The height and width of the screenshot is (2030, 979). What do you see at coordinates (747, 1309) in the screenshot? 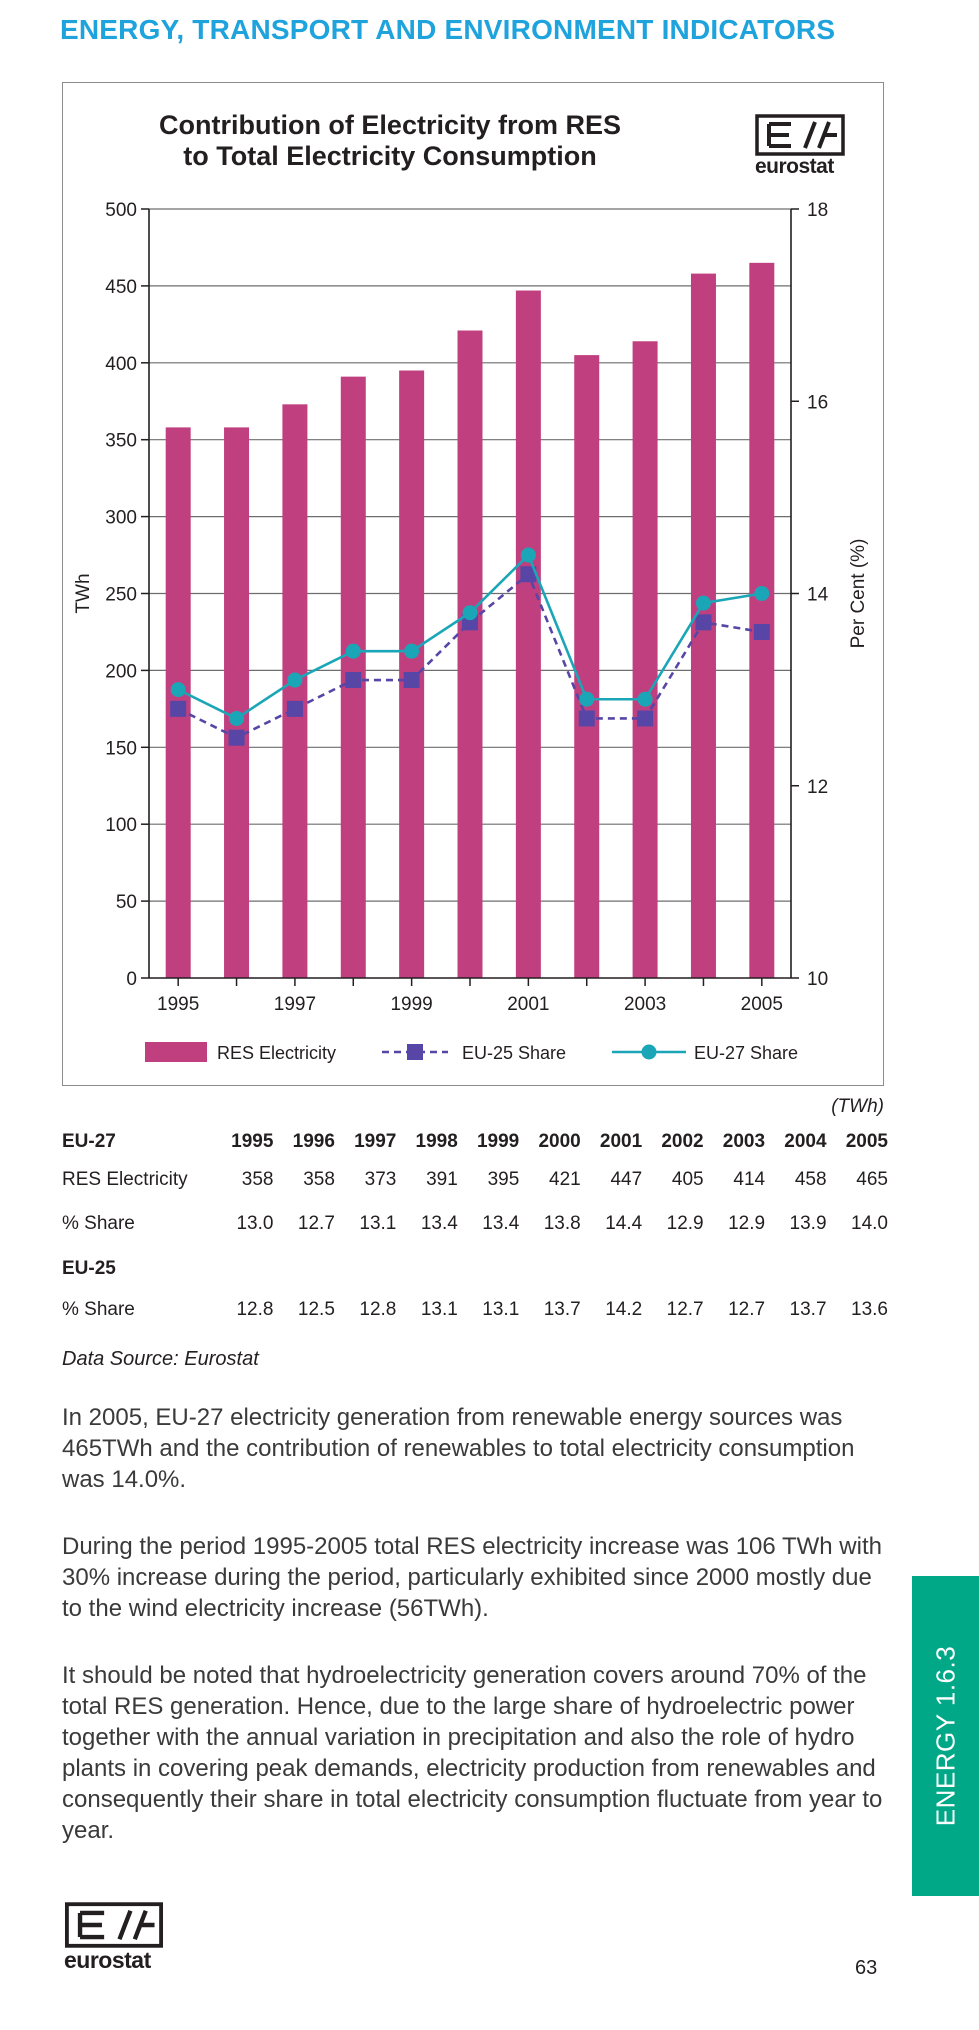
I see `table-row-eu25-share-cell: 12.7` at bounding box center [747, 1309].